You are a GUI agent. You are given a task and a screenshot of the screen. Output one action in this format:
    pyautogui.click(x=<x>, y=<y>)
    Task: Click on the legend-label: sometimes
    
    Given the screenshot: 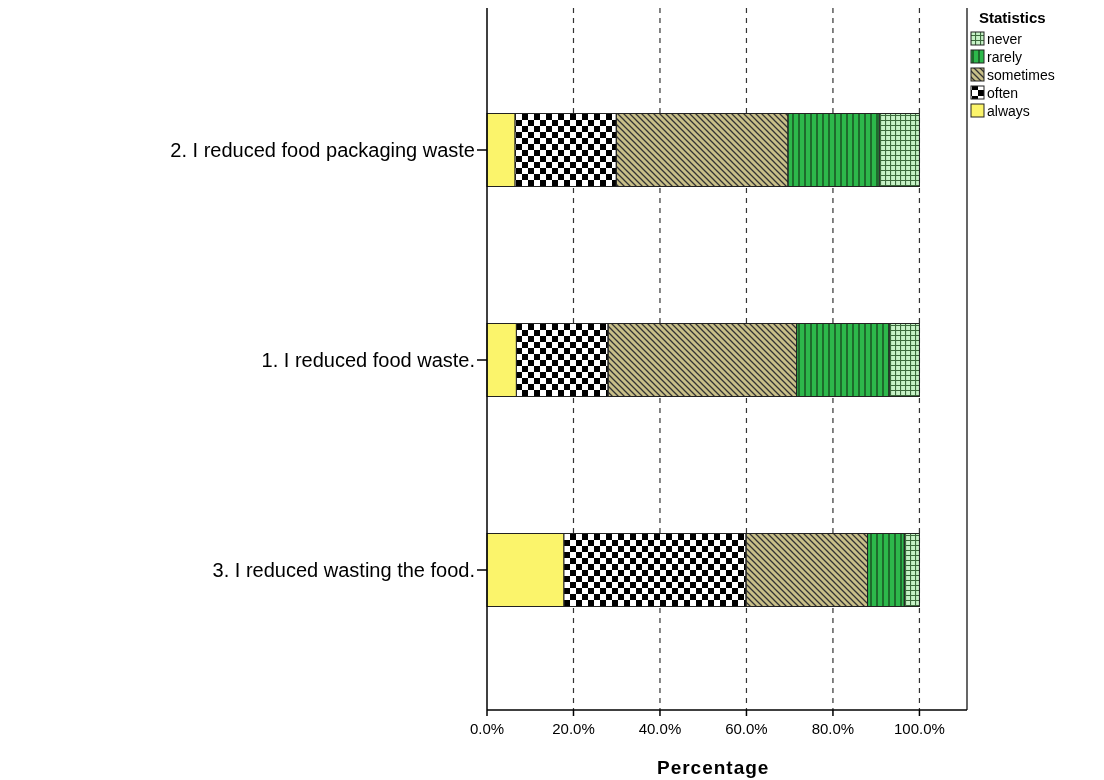 What is the action you would take?
    pyautogui.click(x=1021, y=75)
    